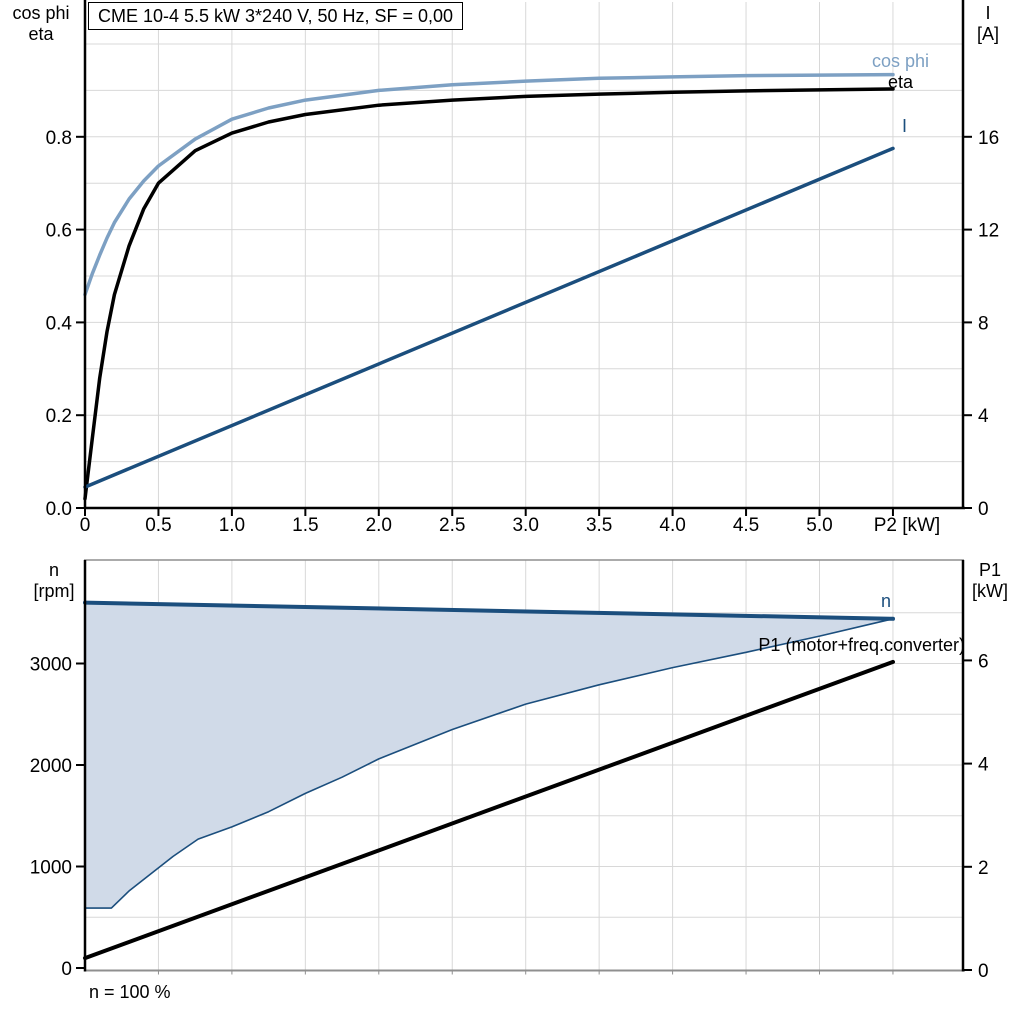  Describe the element at coordinates (158, 525) in the screenshot. I see `tick-label-x: 0.5` at that location.